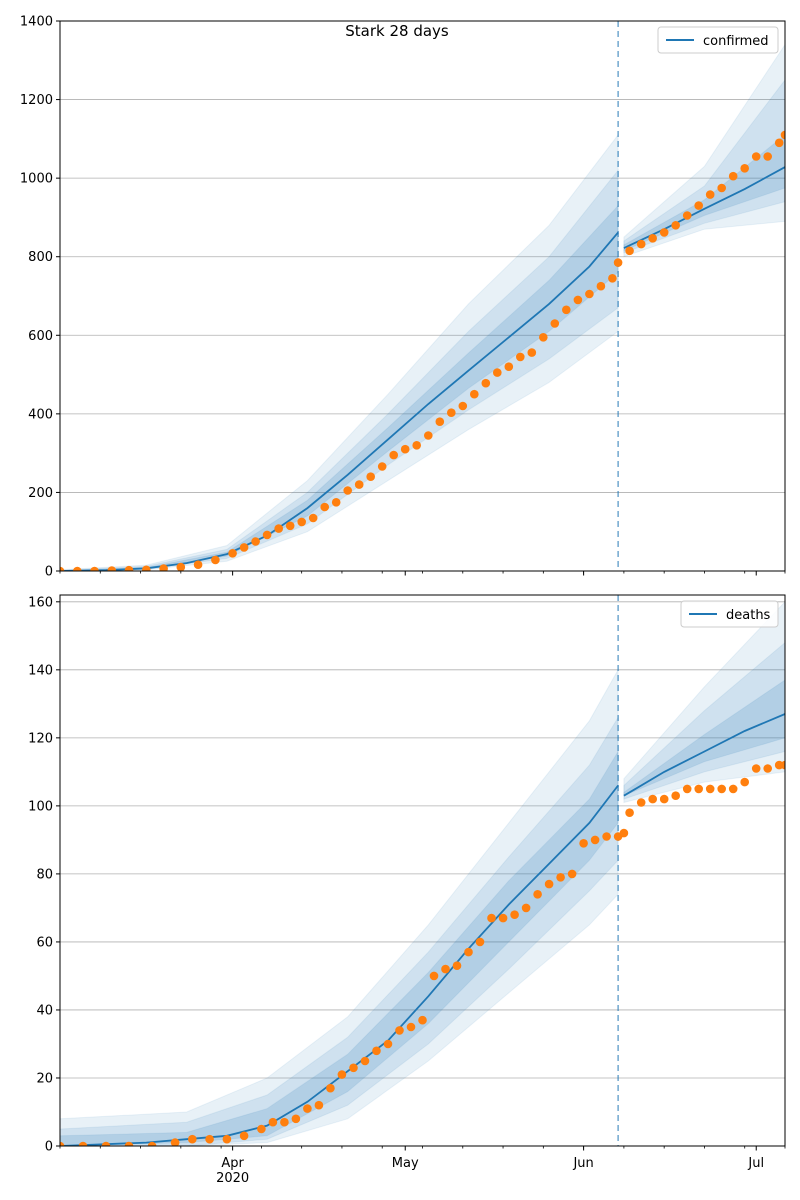  What do you see at coordinates (36, 100) in the screenshot?
I see `y-tick-label: 1200` at bounding box center [36, 100].